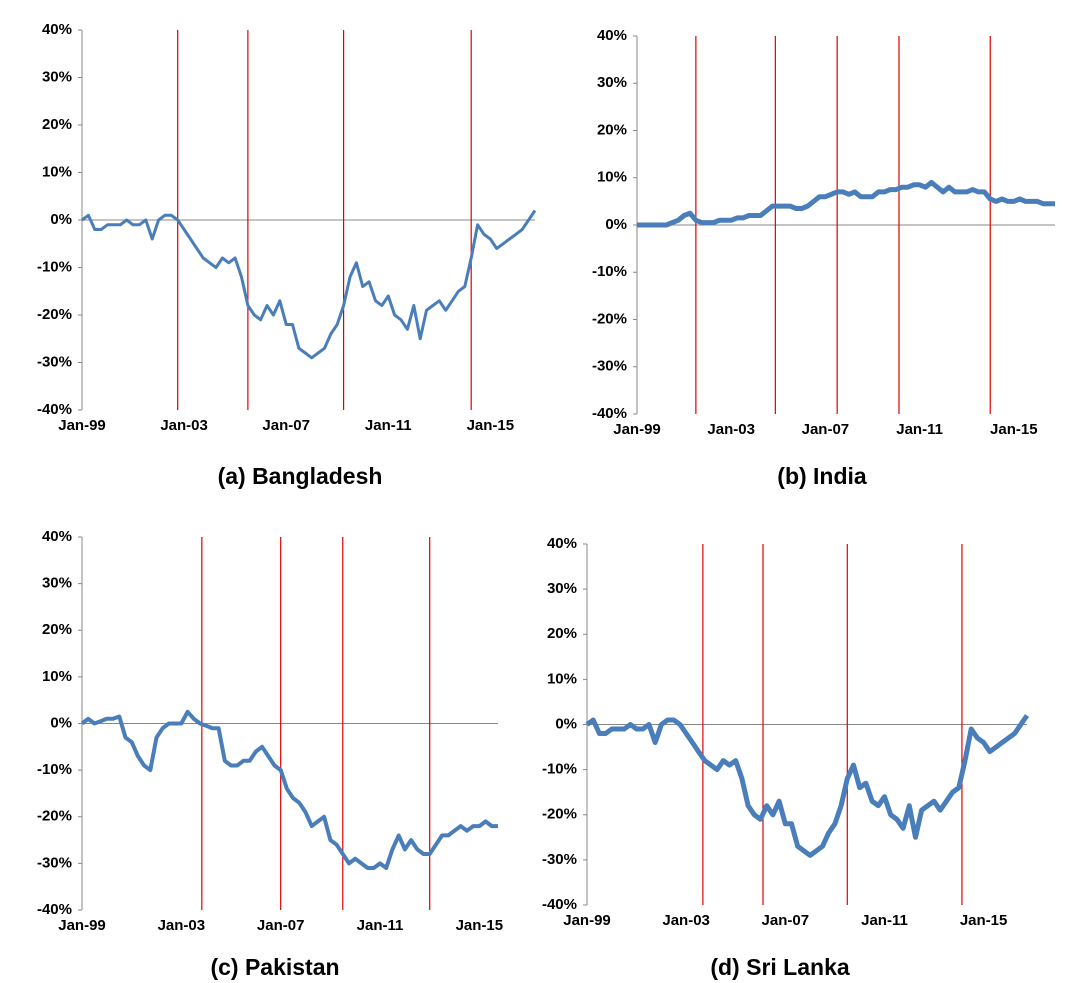 The image size is (1066, 983). I want to click on chart-title: (d) Sri Lanka, so click(780, 967).